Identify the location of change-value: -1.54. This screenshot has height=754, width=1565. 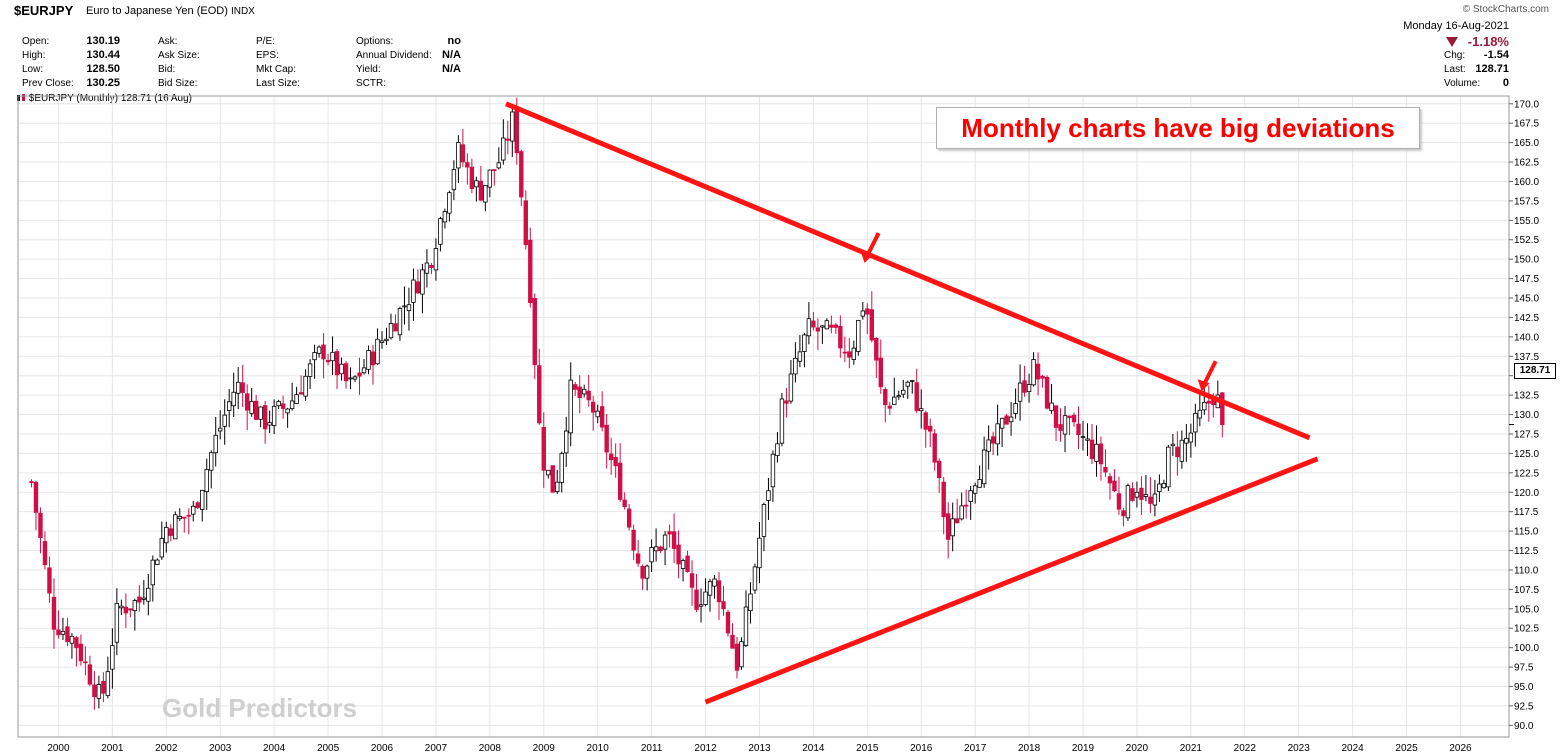
(1496, 55).